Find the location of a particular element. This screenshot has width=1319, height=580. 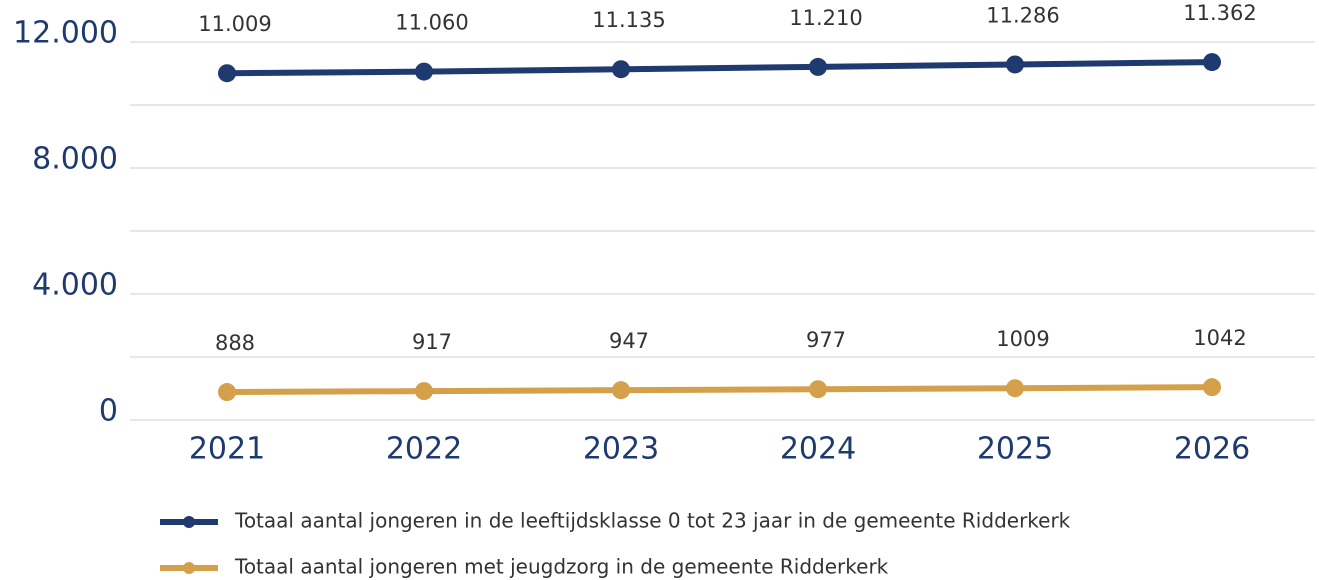

x-tick-label: 2023 is located at coordinates (621, 449).